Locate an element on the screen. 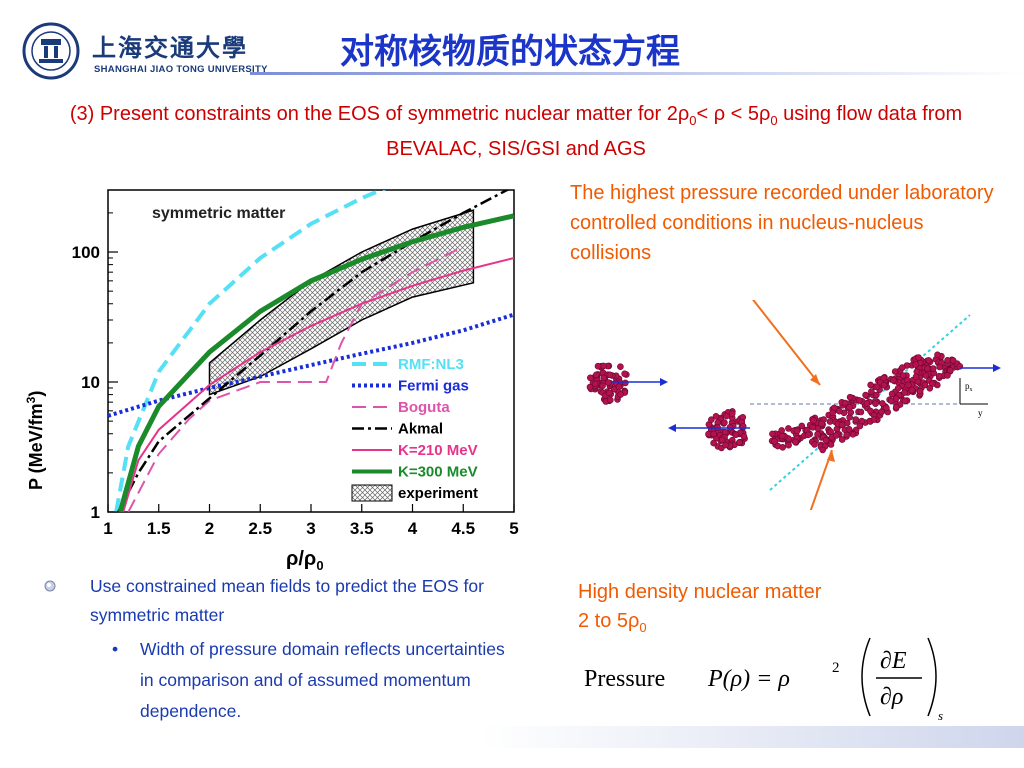 The image size is (1024, 768). orange-pointer-top is located at coordinates (786, 343).